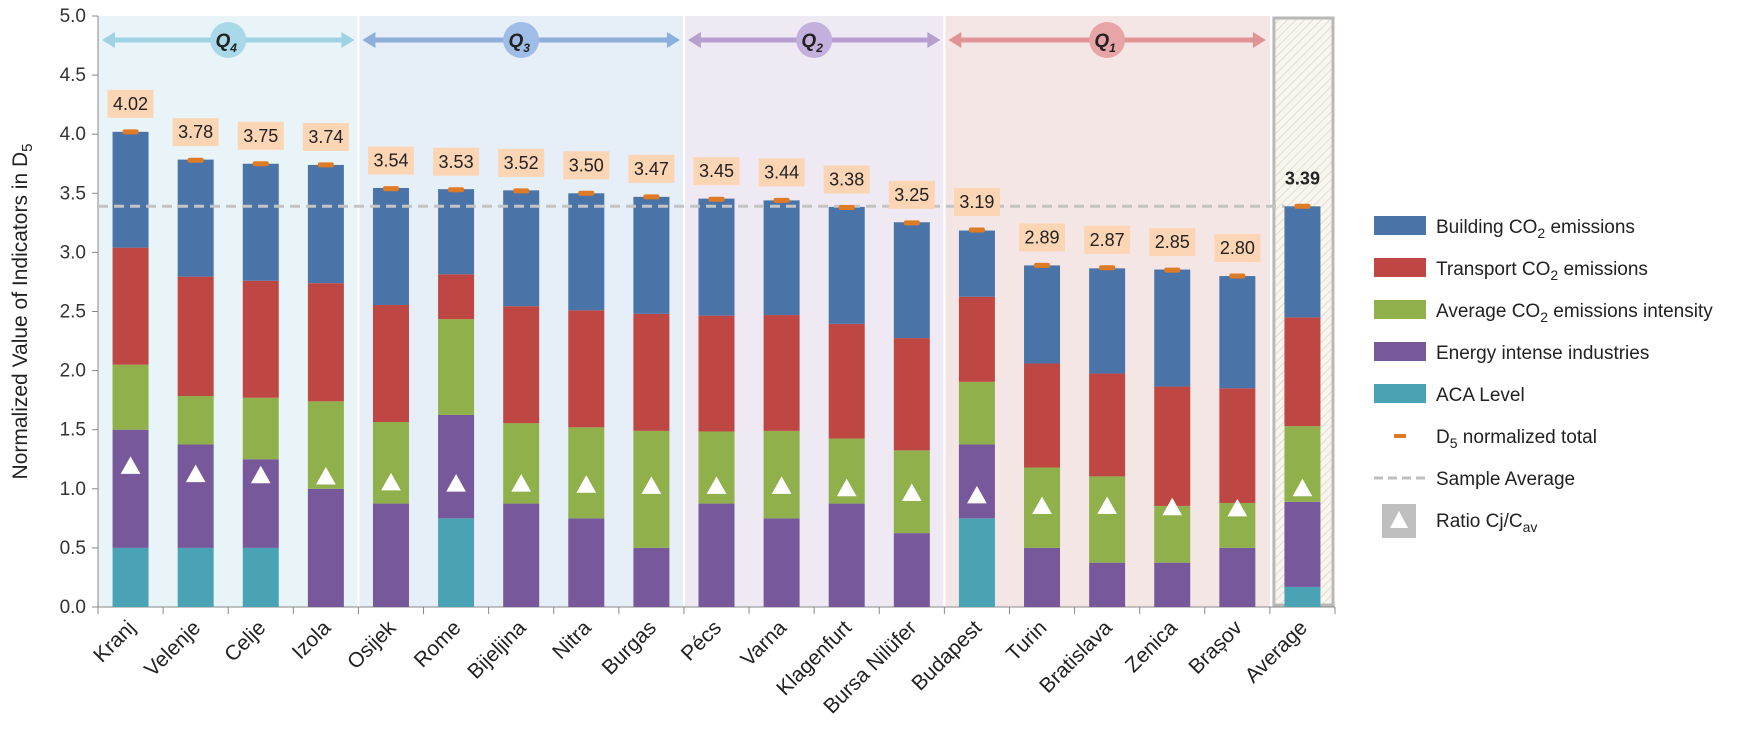  What do you see at coordinates (73, 193) in the screenshot?
I see `y-tick-label: 3.5` at bounding box center [73, 193].